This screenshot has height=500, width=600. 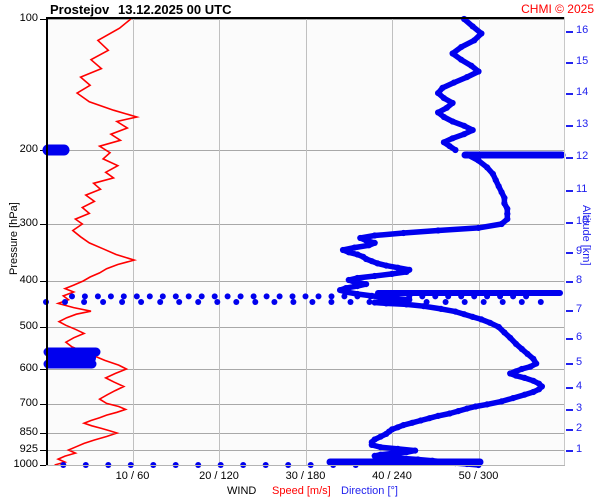 What do you see at coordinates (28, 449) in the screenshot?
I see `pressure-tick-label: 925` at bounding box center [28, 449].